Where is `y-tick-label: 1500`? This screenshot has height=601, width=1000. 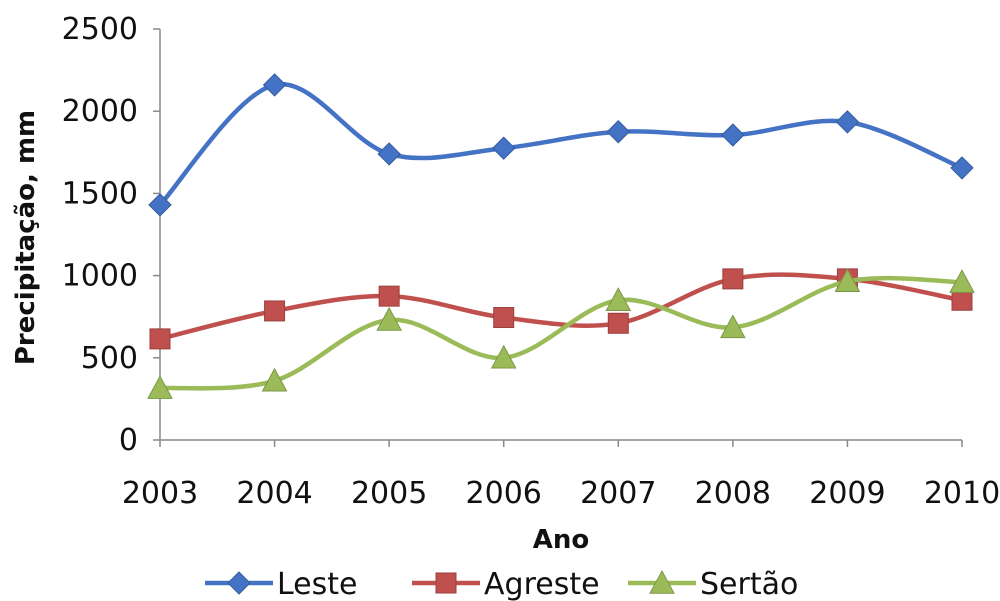 y-tick-label: 1500 is located at coordinates (100, 193).